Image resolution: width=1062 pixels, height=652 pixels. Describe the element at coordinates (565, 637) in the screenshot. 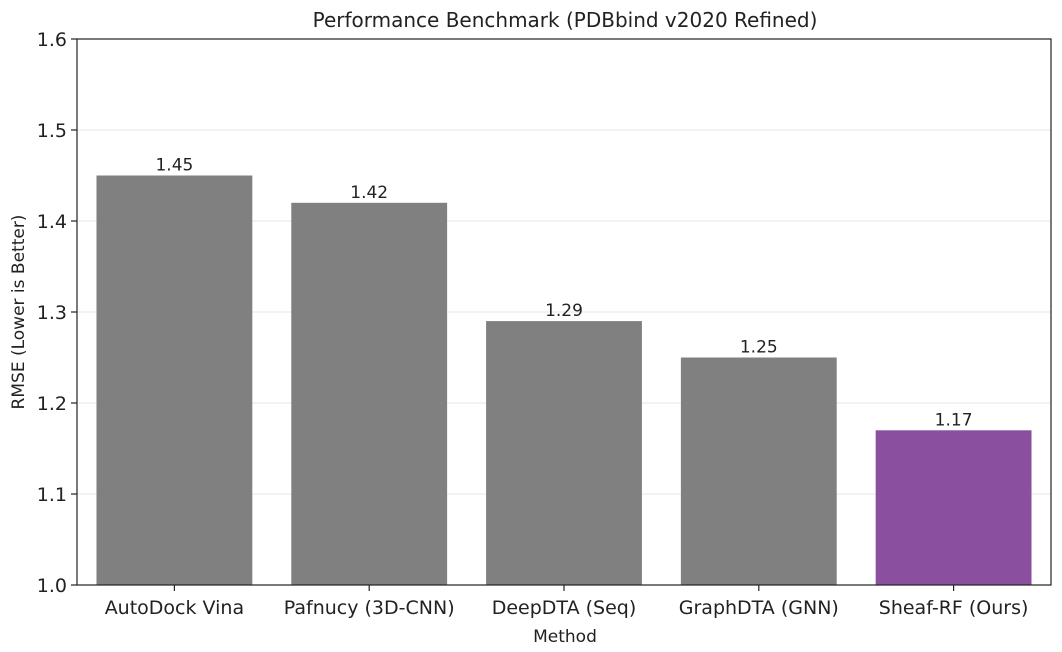

I see `x-axis-label: Method` at that location.